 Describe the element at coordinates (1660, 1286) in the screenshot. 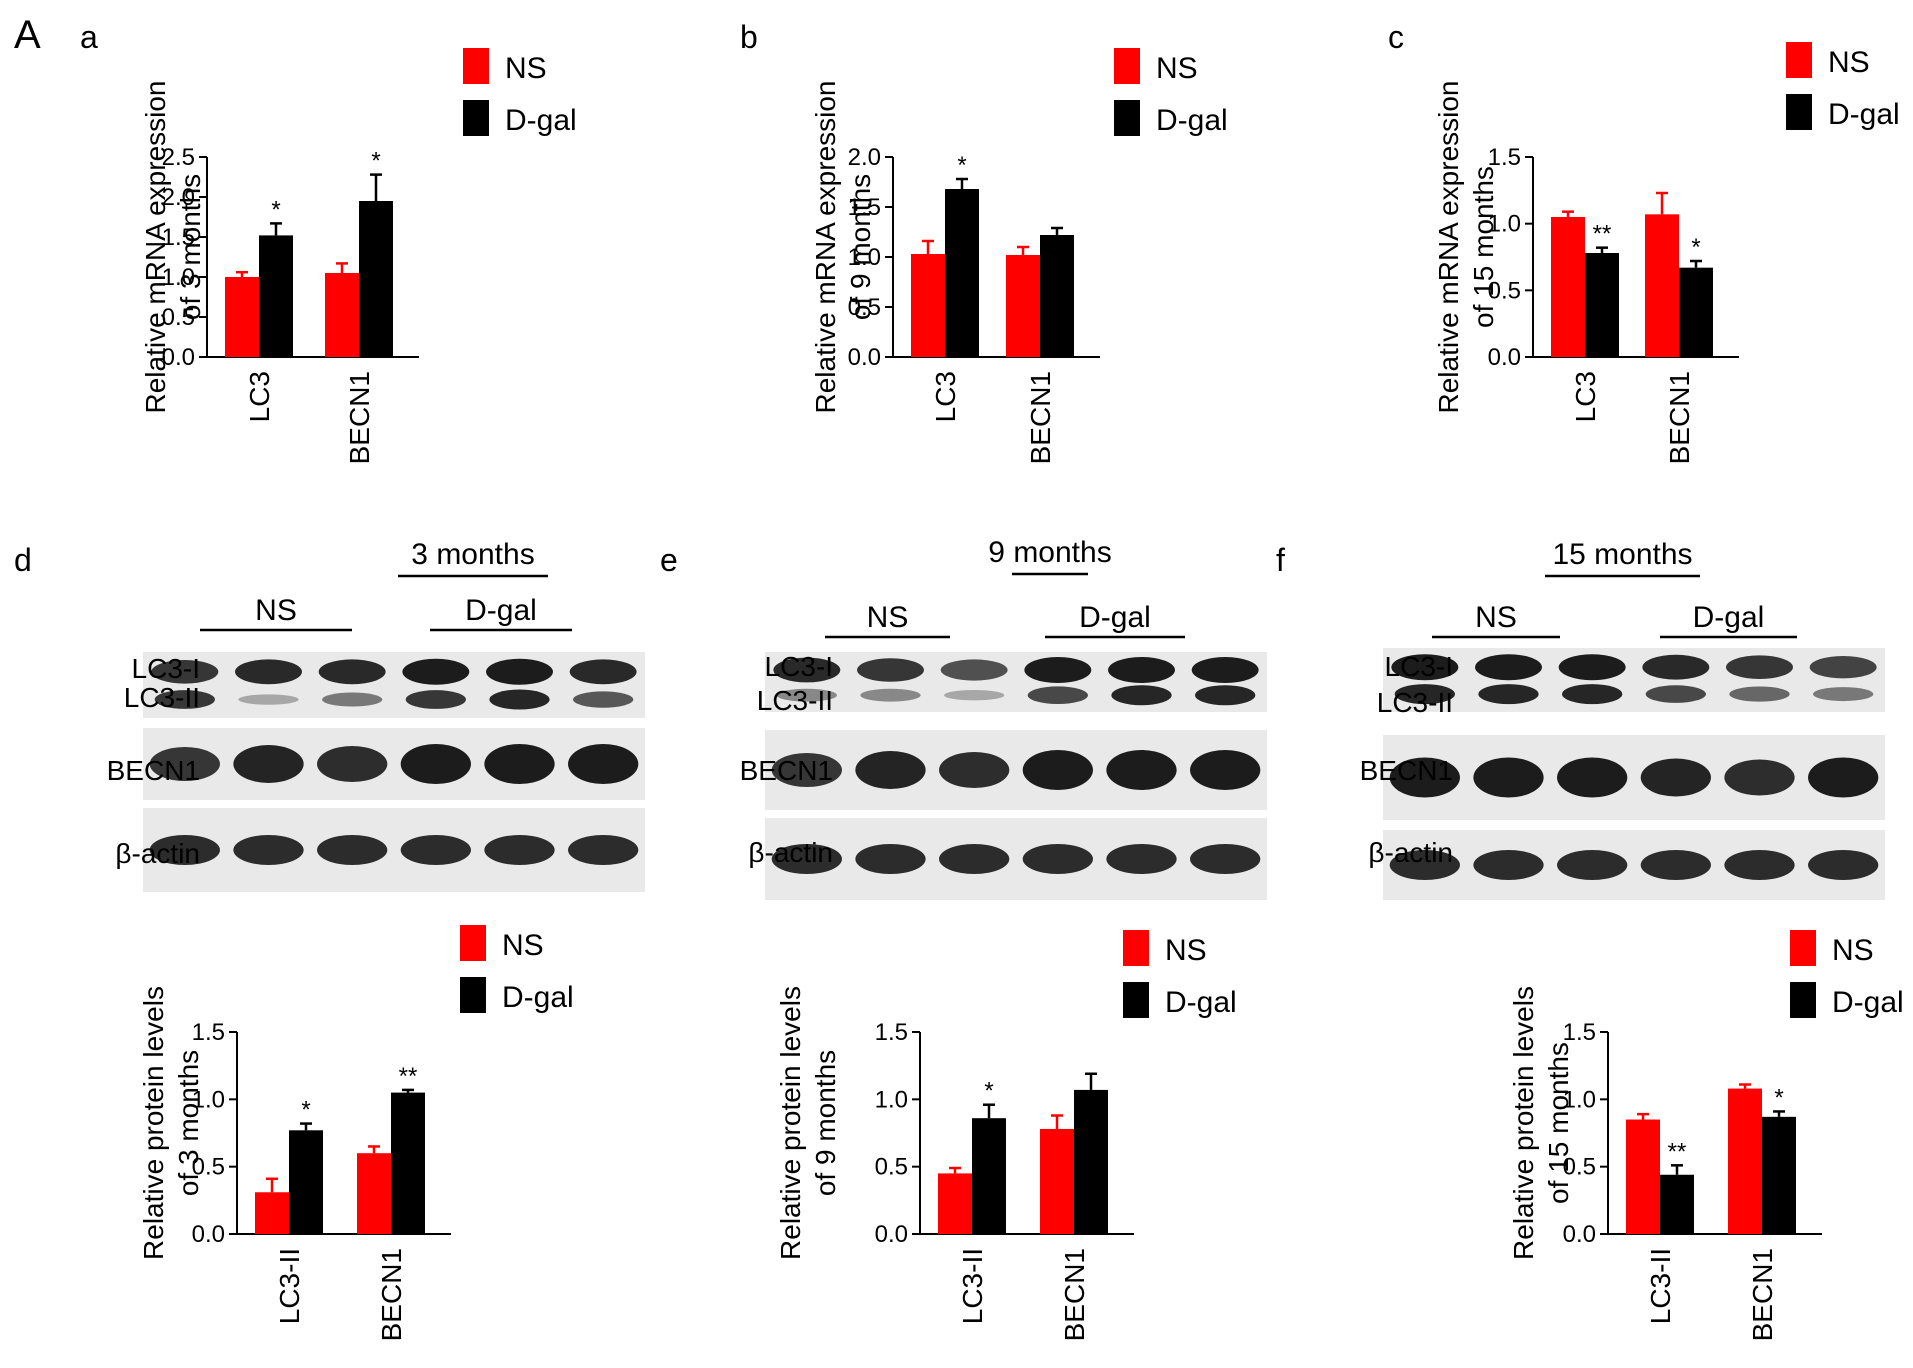

I see `x-category-label: LC3-II` at that location.